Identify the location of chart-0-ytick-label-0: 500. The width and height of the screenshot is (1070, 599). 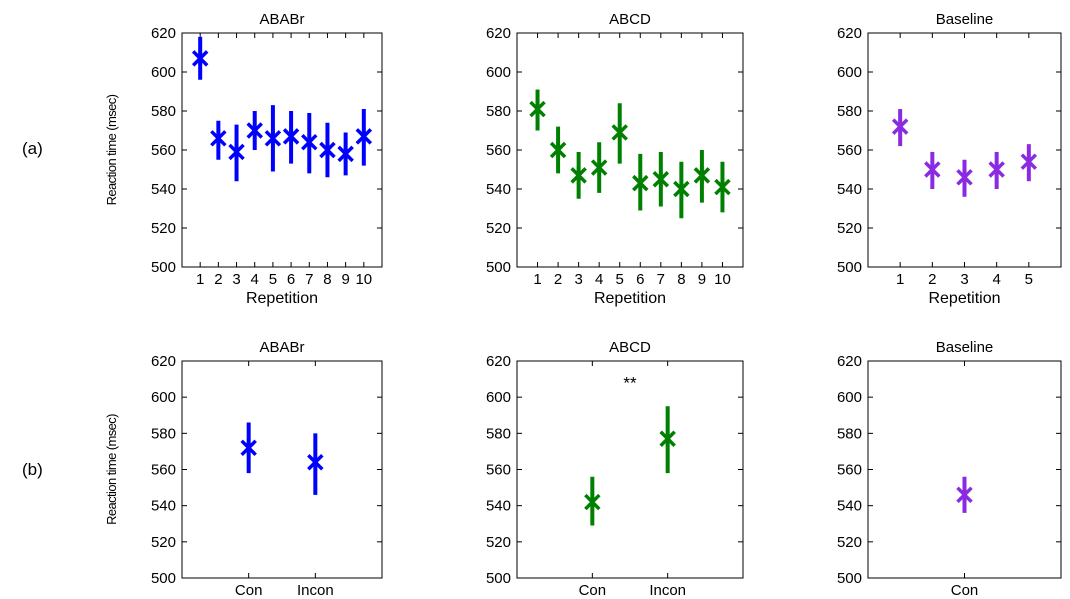
(163, 267).